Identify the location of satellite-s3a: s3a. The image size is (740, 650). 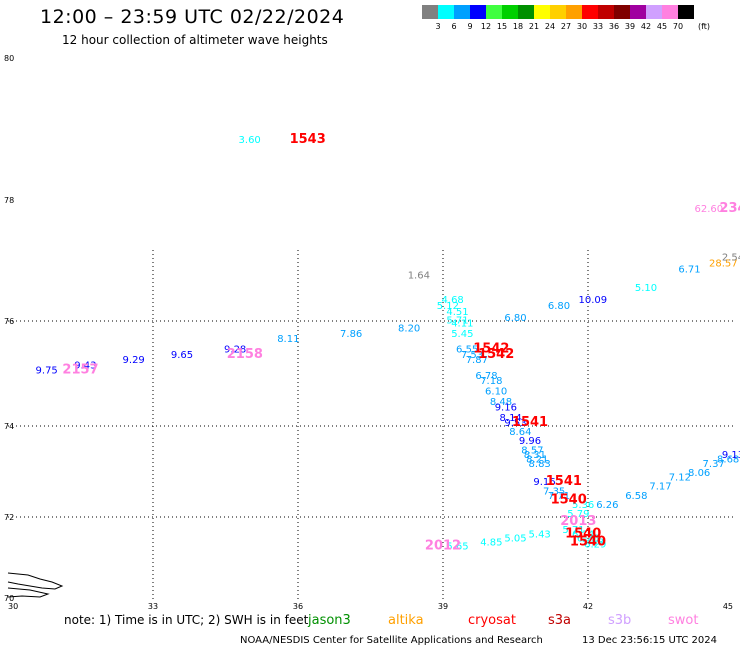
(560, 620).